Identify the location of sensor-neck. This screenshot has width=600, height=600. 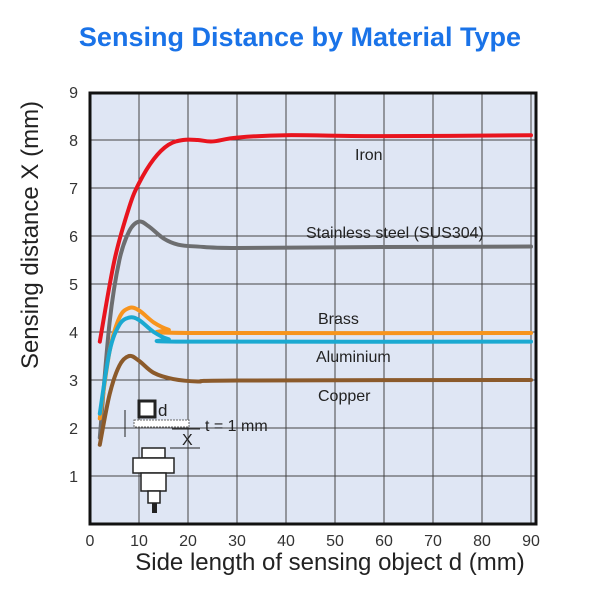
(154, 497).